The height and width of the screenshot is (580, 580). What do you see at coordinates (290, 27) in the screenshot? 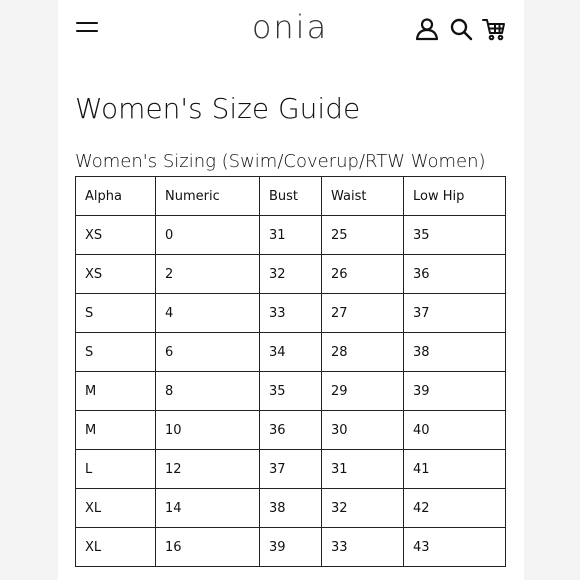
I see `brand-logo: onia` at bounding box center [290, 27].